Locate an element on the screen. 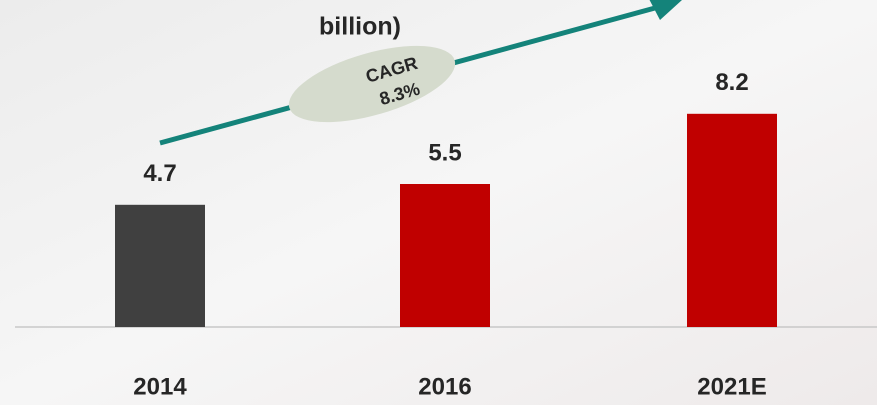  arrow-head is located at coordinates (665, 10).